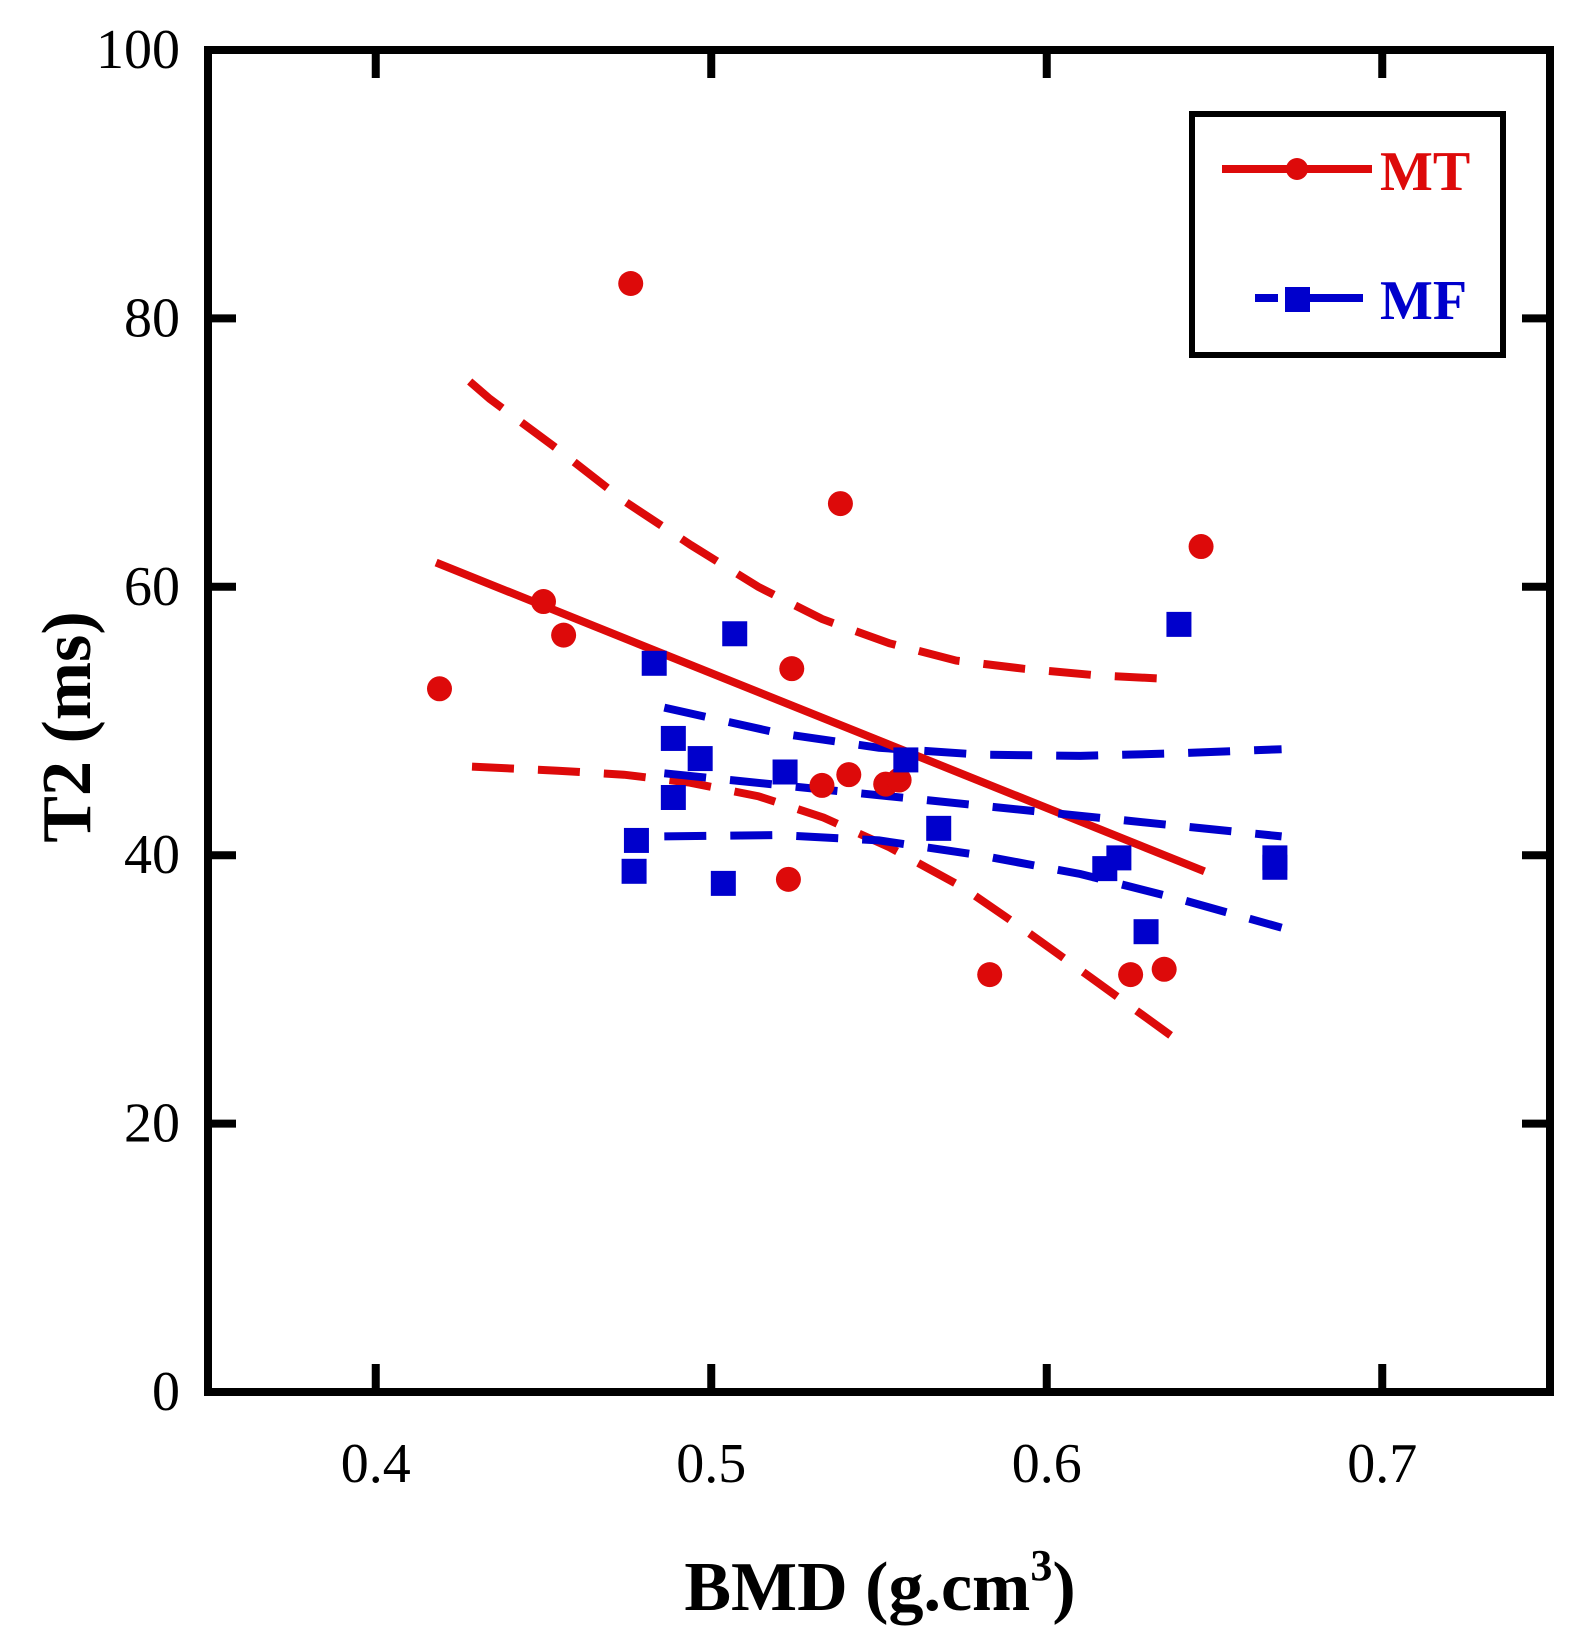 The height and width of the screenshot is (1643, 1572). Describe the element at coordinates (972, 731) in the screenshot. I see `mf-upper-ci-line` at that location.